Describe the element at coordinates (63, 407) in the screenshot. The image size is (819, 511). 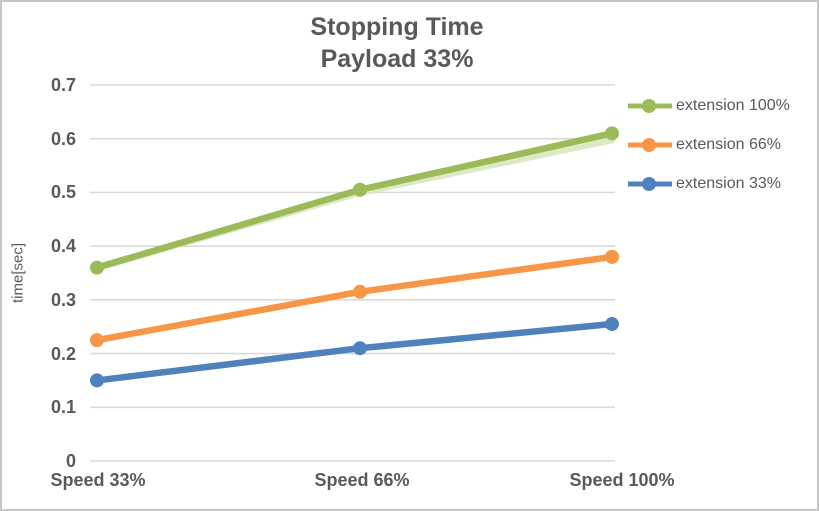
I see `y-tick: 0.1` at that location.